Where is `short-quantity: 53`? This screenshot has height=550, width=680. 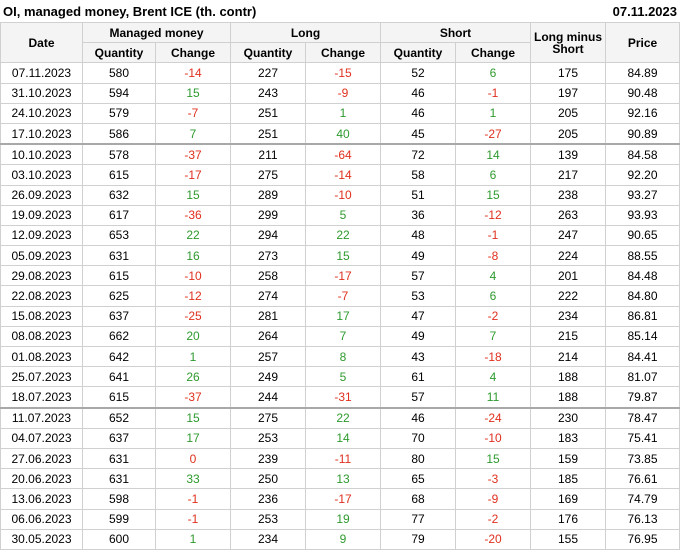
short-quantity: 53 is located at coordinates (418, 296).